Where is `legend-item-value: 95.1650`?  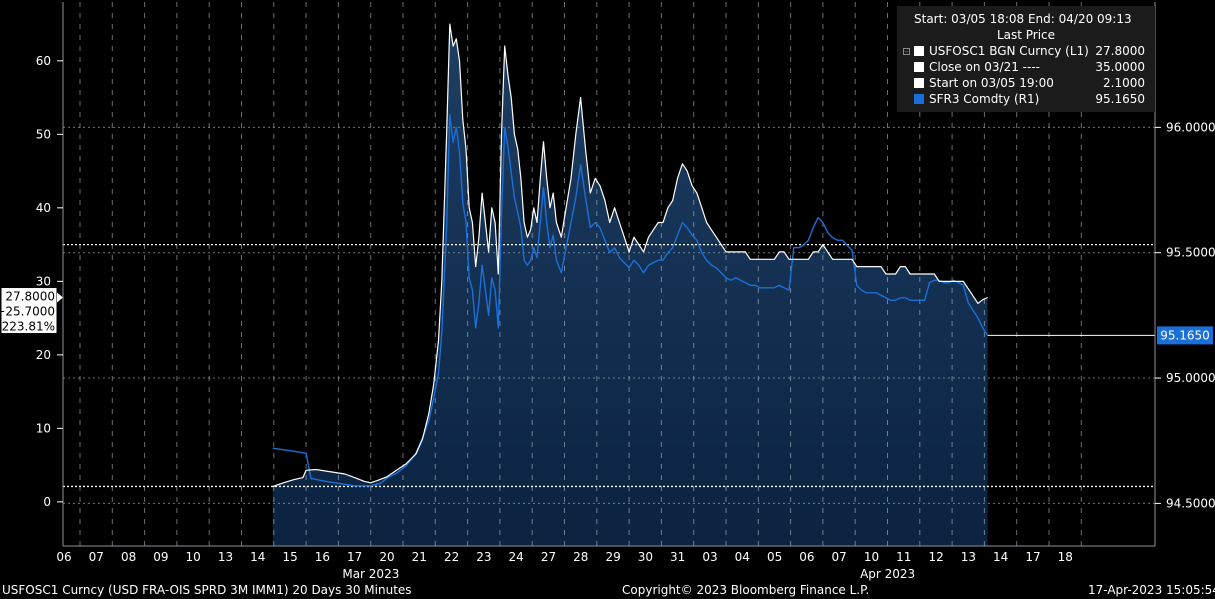
legend-item-value: 95.1650 is located at coordinates (1120, 99).